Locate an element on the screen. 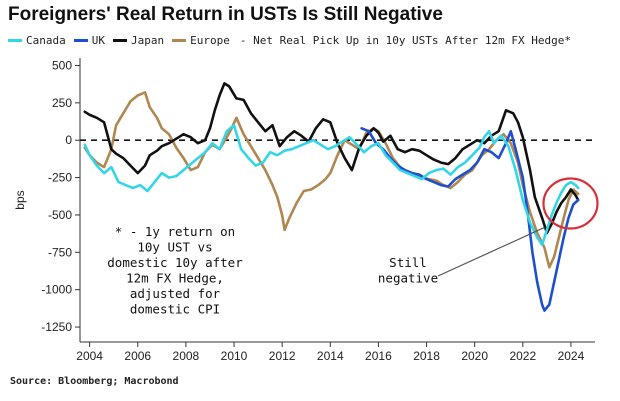 Image resolution: width=620 pixels, height=401 pixels. legend-item-europe: Europe is located at coordinates (201, 40).